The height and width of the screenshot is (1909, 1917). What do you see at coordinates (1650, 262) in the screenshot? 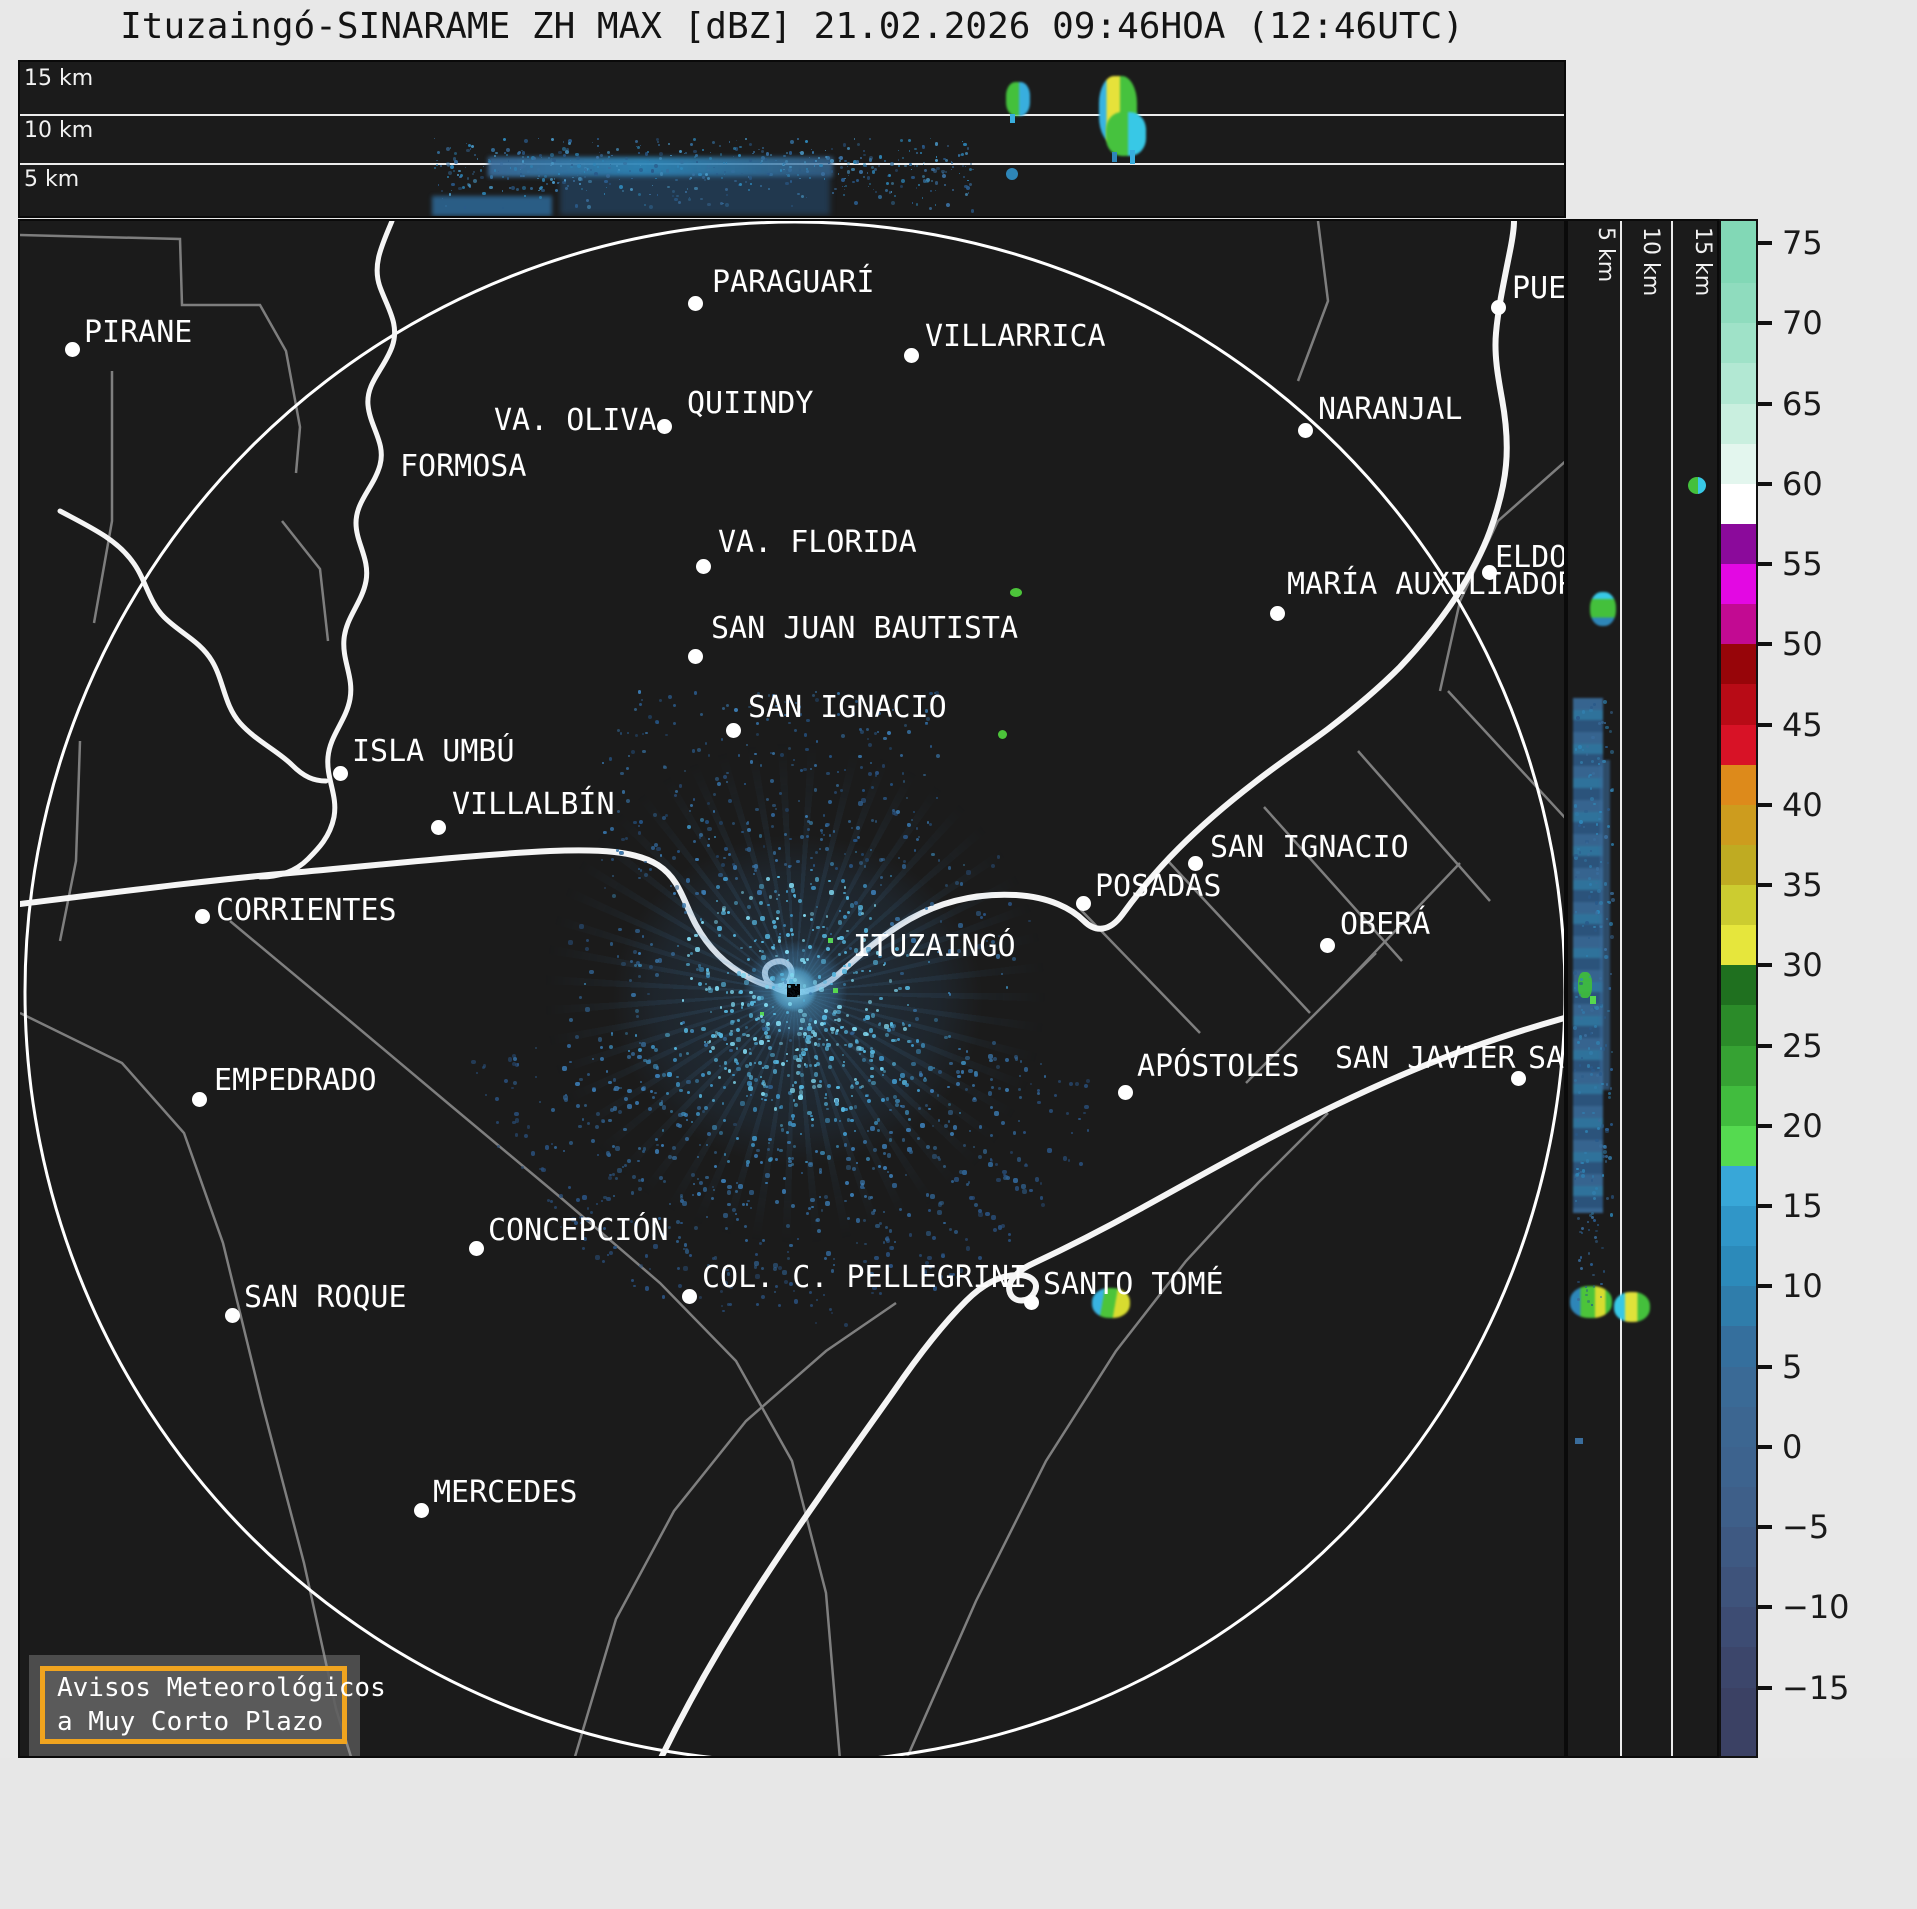
I see `side-panel-label-10km: 10 km` at bounding box center [1650, 262].